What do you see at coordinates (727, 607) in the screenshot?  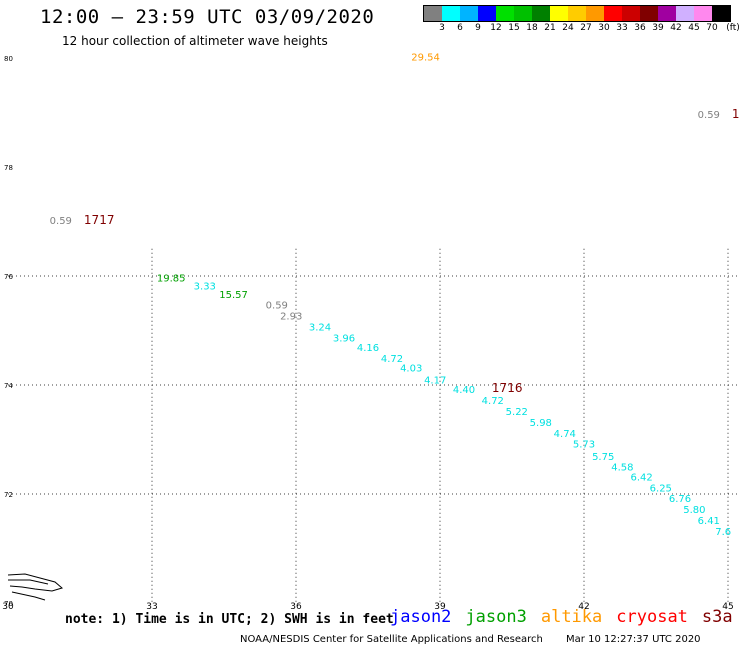 I see `longitude-tick-label: 45` at bounding box center [727, 607].